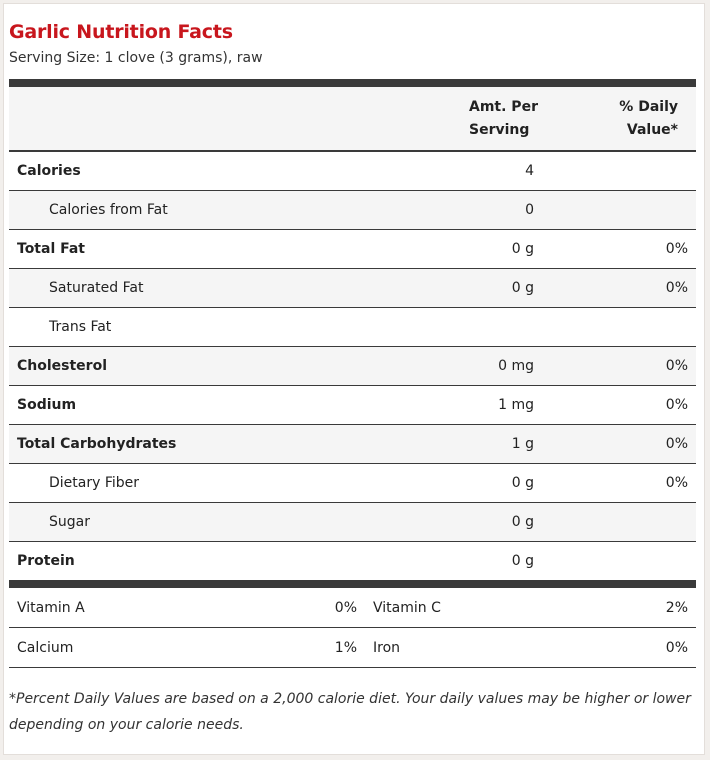 The height and width of the screenshot is (760, 710). I want to click on table-row: Protein 0 g, so click(352, 561).